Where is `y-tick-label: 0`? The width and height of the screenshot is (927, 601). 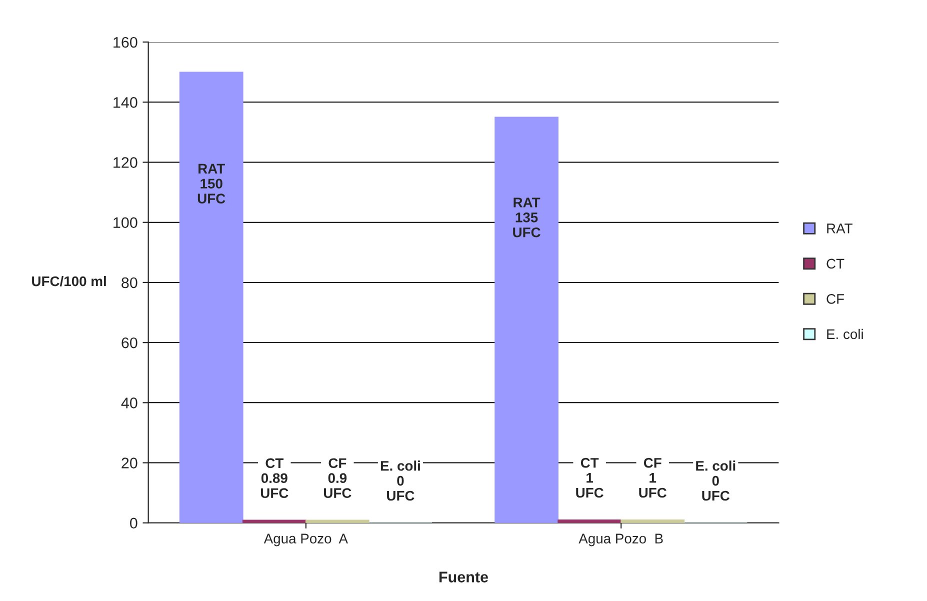
y-tick-label: 0 is located at coordinates (134, 523).